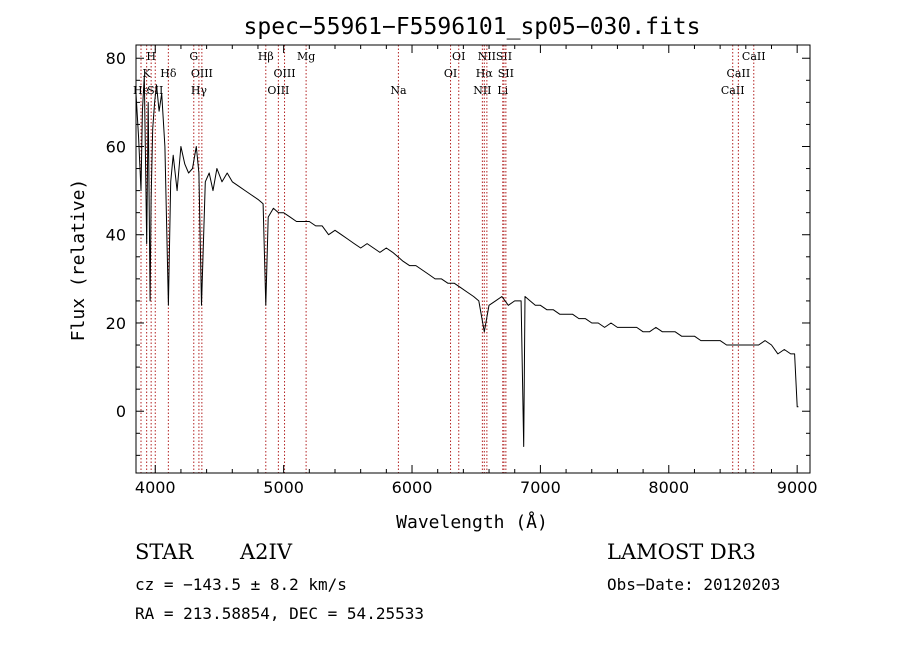  Describe the element at coordinates (266, 56) in the screenshot. I see `line-label-8: Hβ` at that location.